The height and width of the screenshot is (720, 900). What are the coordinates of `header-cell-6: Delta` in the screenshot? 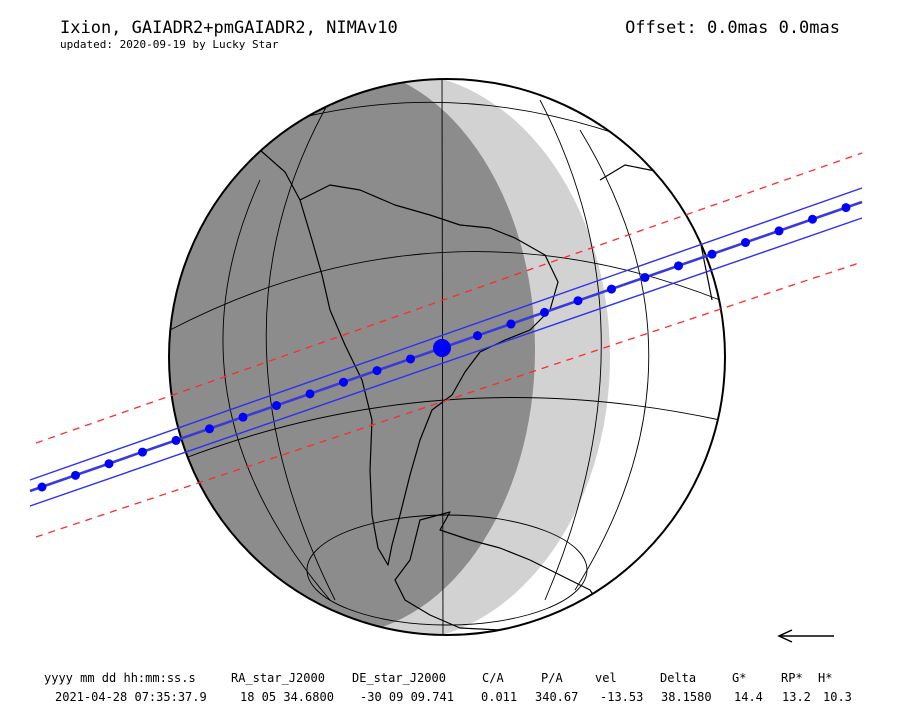 It's located at (678, 678).